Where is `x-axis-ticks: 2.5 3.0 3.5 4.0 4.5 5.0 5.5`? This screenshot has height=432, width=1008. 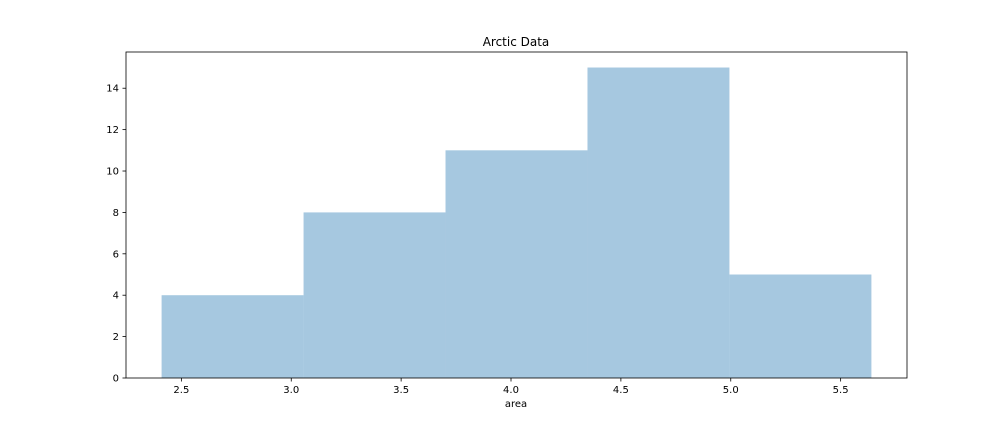
x-axis-ticks: 2.5 3.0 3.5 4.0 4.5 5.0 5.5 is located at coordinates (511, 387).